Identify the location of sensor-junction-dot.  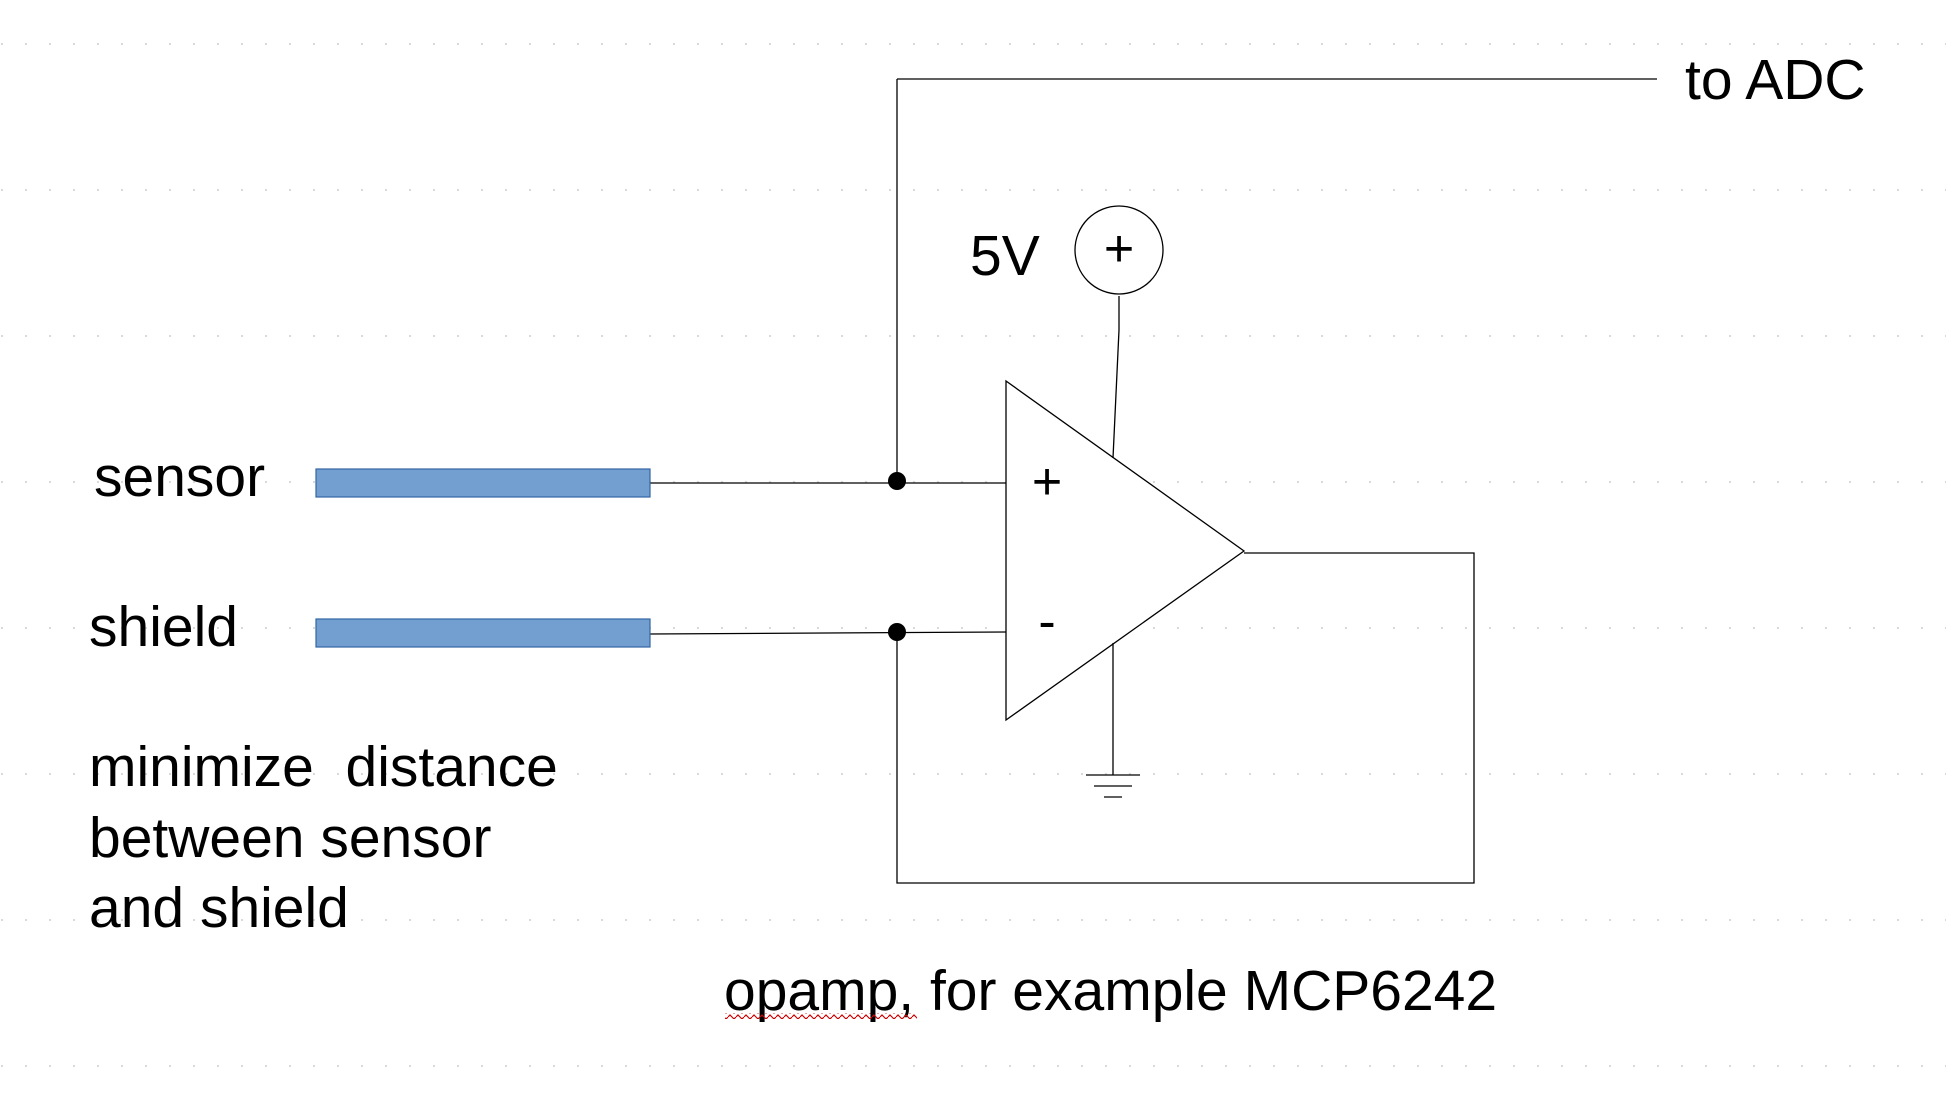
(897, 481).